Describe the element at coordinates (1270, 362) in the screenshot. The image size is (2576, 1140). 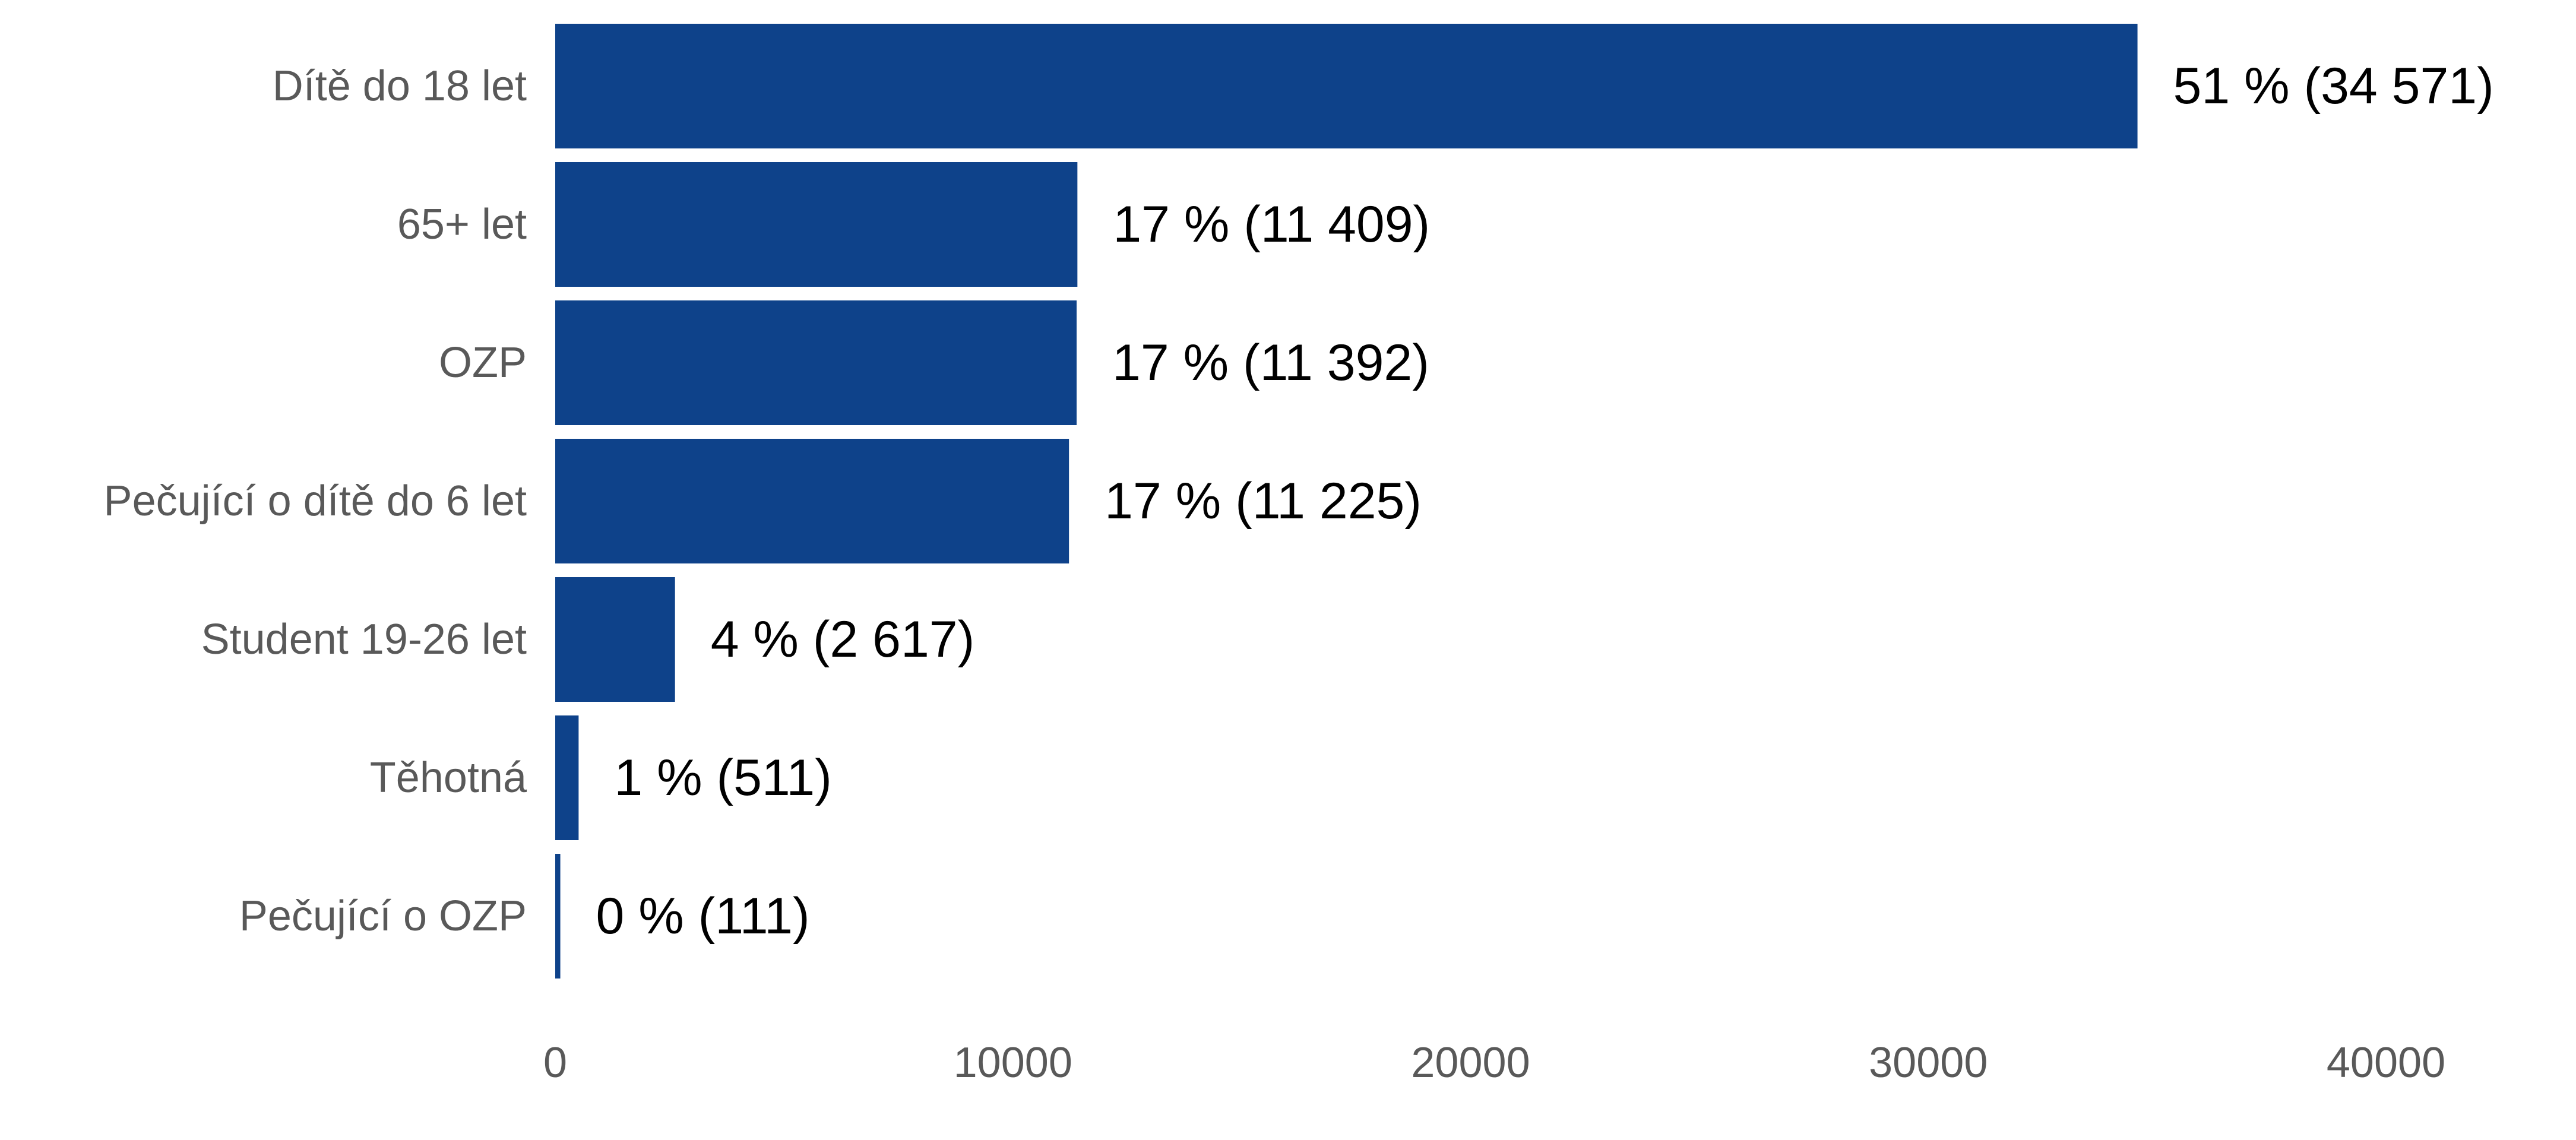
I see `data-label: 17 % (11 392)` at that location.